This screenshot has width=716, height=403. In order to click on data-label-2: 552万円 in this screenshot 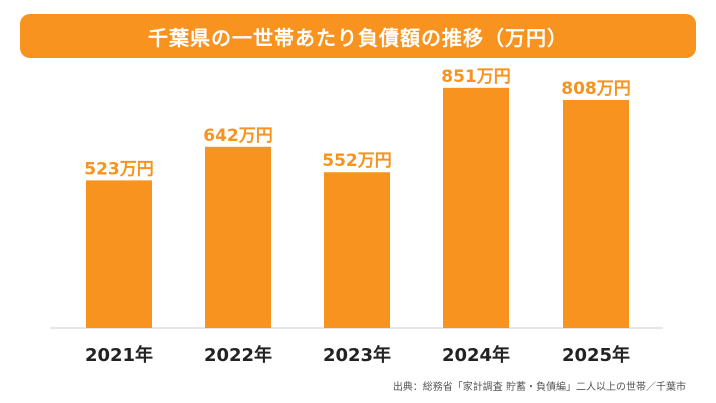, I will do `click(357, 161)`.